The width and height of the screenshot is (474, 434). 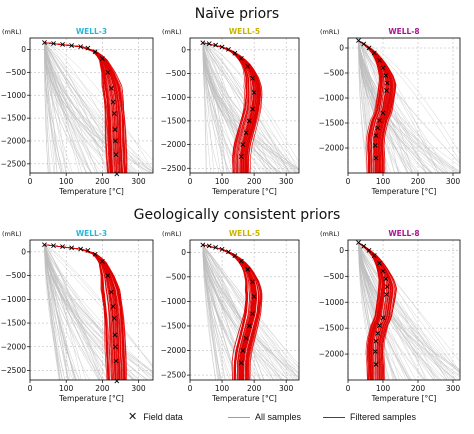 I want to click on panel-title: WELL-8, so click(x=403, y=31).